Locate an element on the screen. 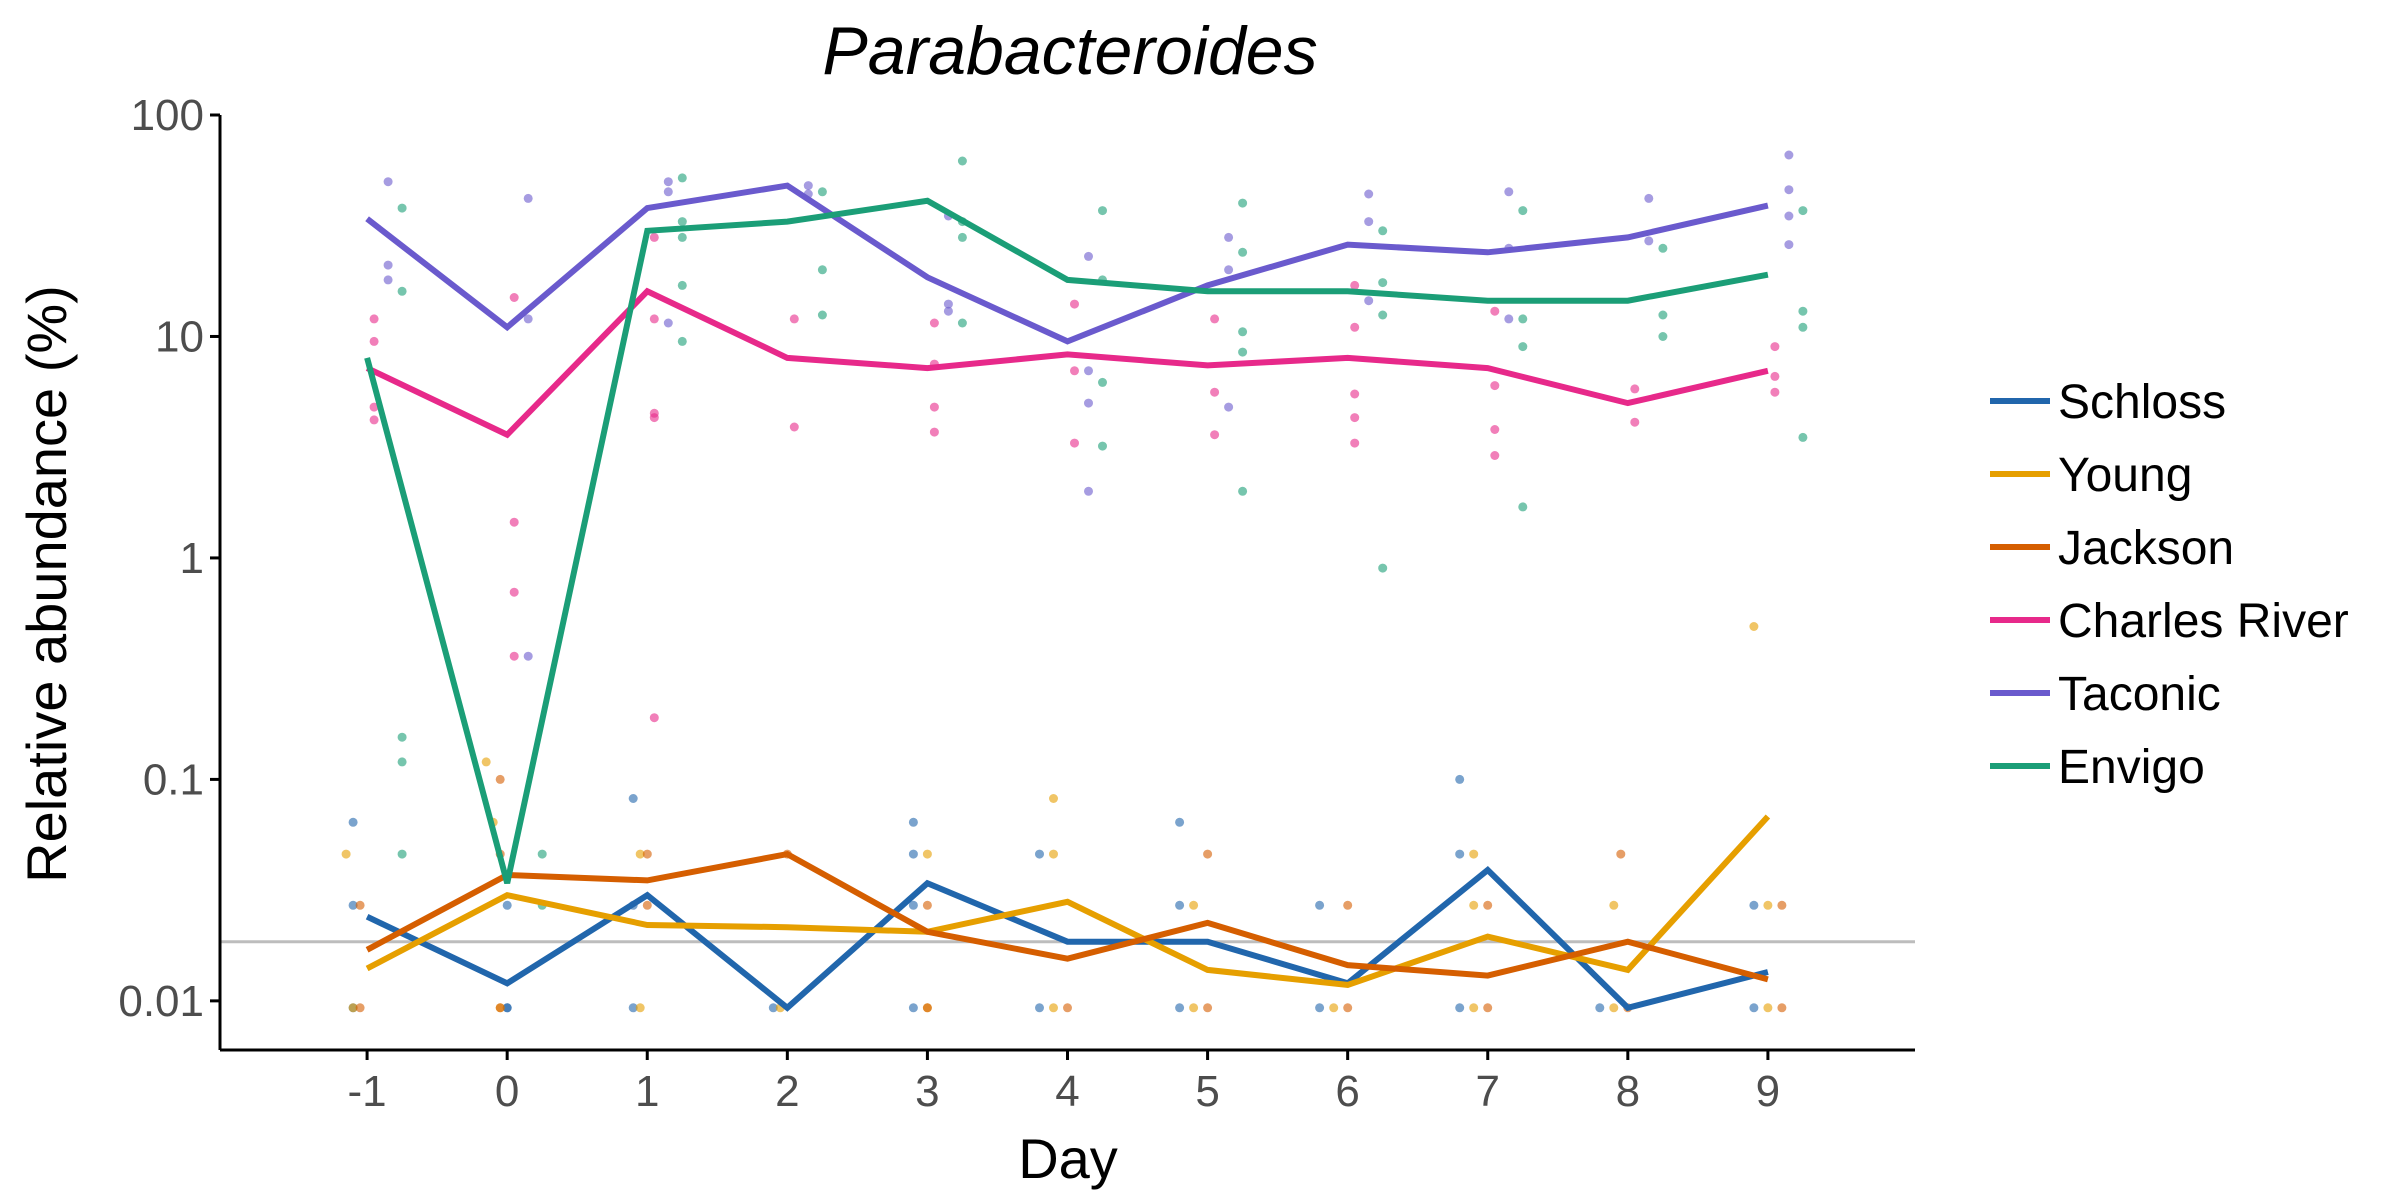 This screenshot has height=1200, width=2400. y-tick-label: 10 is located at coordinates (179, 336).